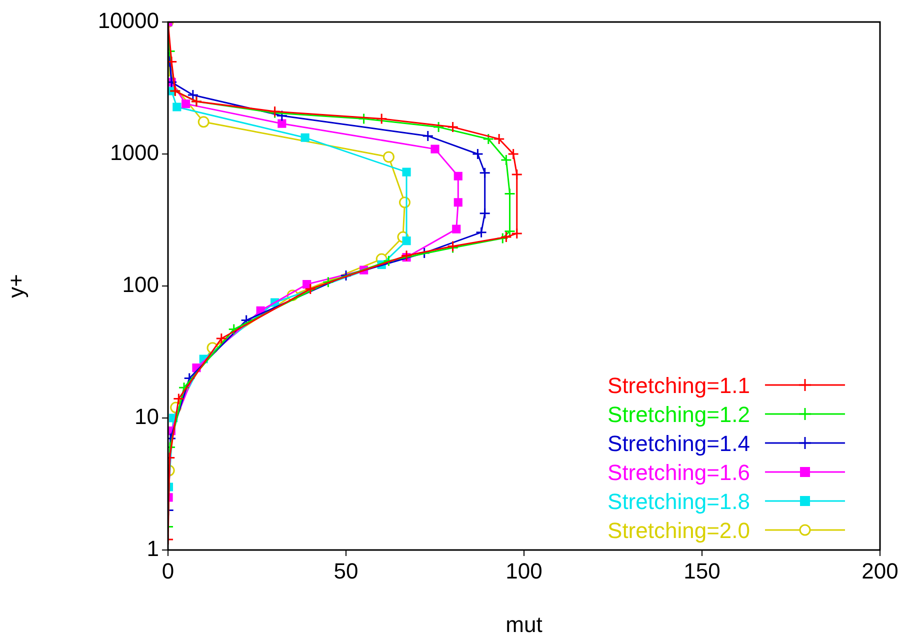  I want to click on legend-label: Stretching=1.6, so click(679, 473).